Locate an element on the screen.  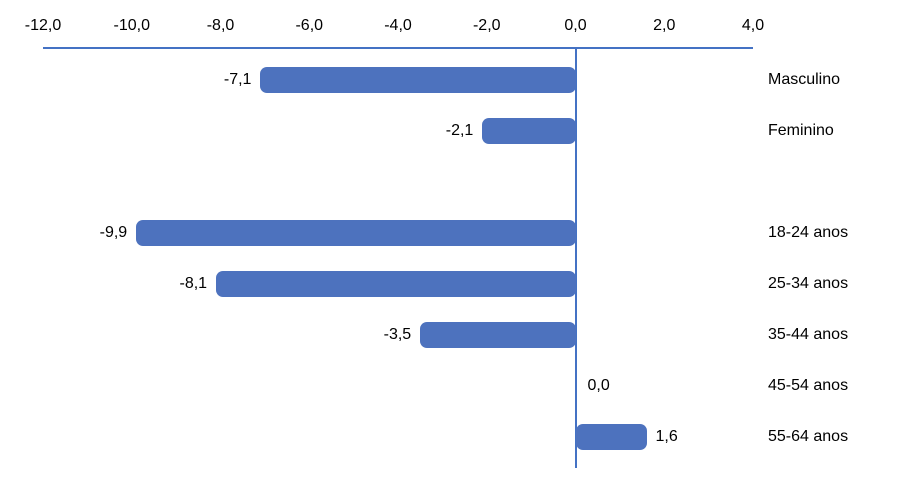
x-axis-line is located at coordinates (398, 48).